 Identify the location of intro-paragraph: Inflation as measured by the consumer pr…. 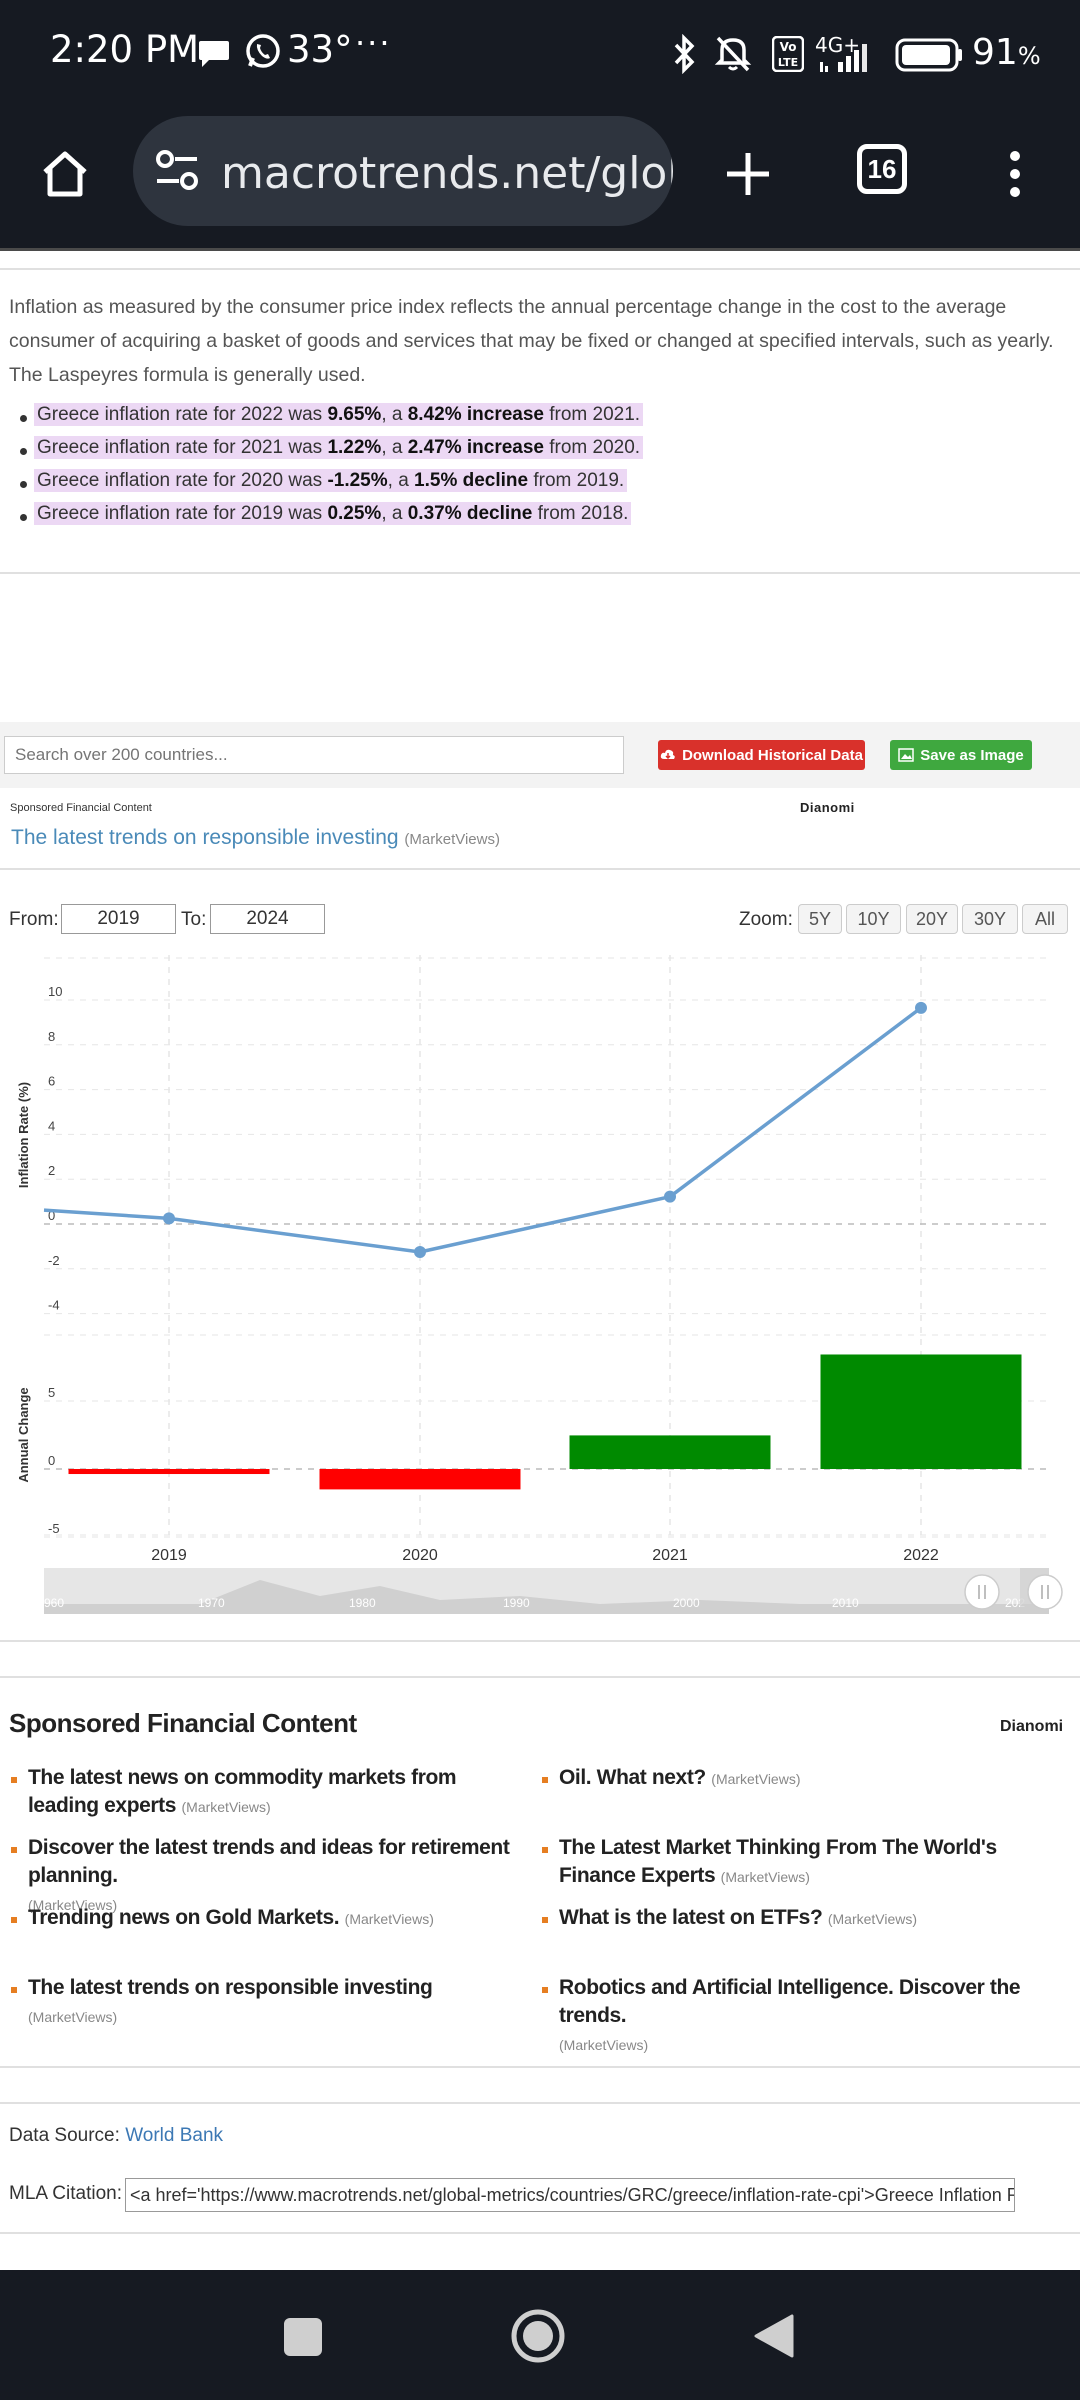
(531, 341).